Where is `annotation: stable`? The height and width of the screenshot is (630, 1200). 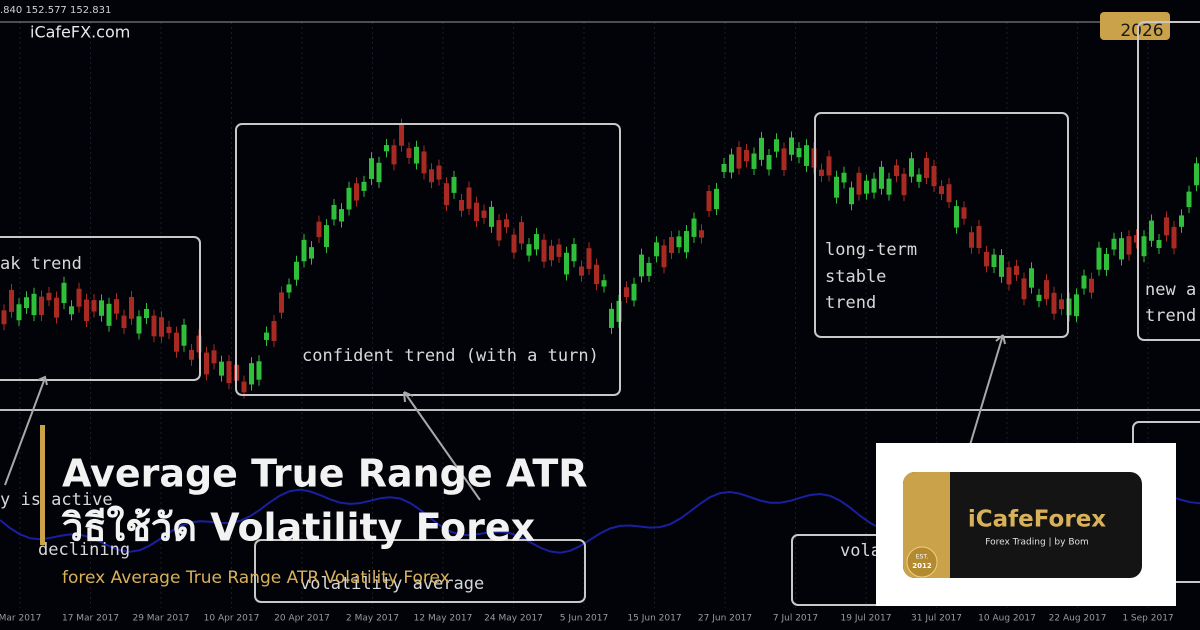 annotation: stable is located at coordinates (855, 277).